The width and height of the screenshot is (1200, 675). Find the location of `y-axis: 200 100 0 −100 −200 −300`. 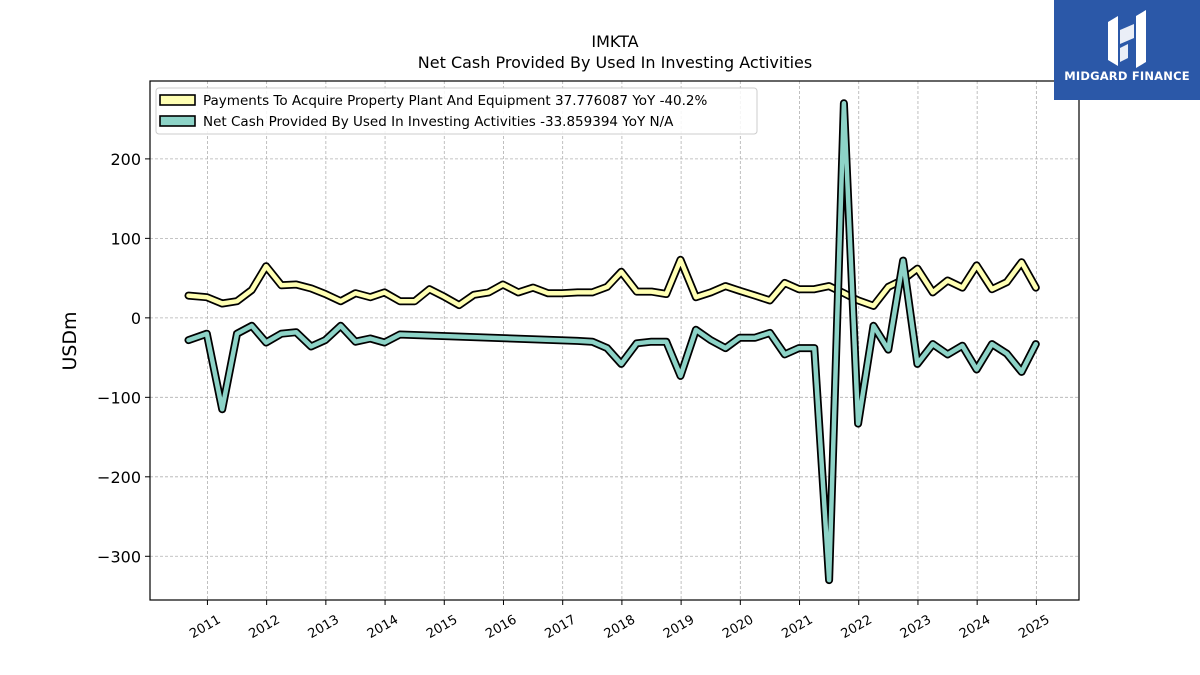

y-axis: 200 100 0 −100 −200 −300 is located at coordinates (123, 358).